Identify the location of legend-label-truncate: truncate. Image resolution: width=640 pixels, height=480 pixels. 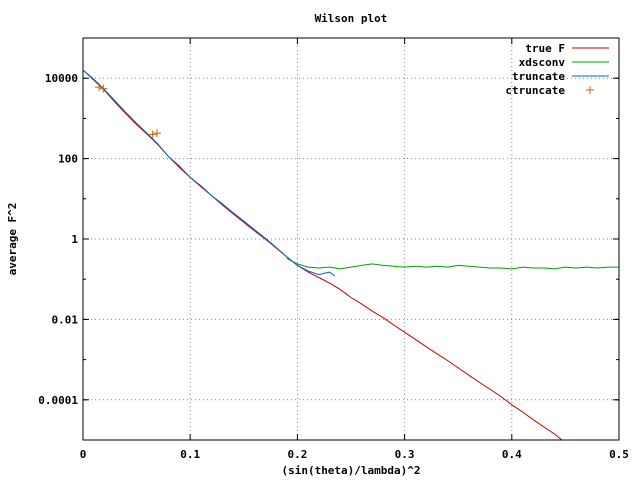
(538, 76).